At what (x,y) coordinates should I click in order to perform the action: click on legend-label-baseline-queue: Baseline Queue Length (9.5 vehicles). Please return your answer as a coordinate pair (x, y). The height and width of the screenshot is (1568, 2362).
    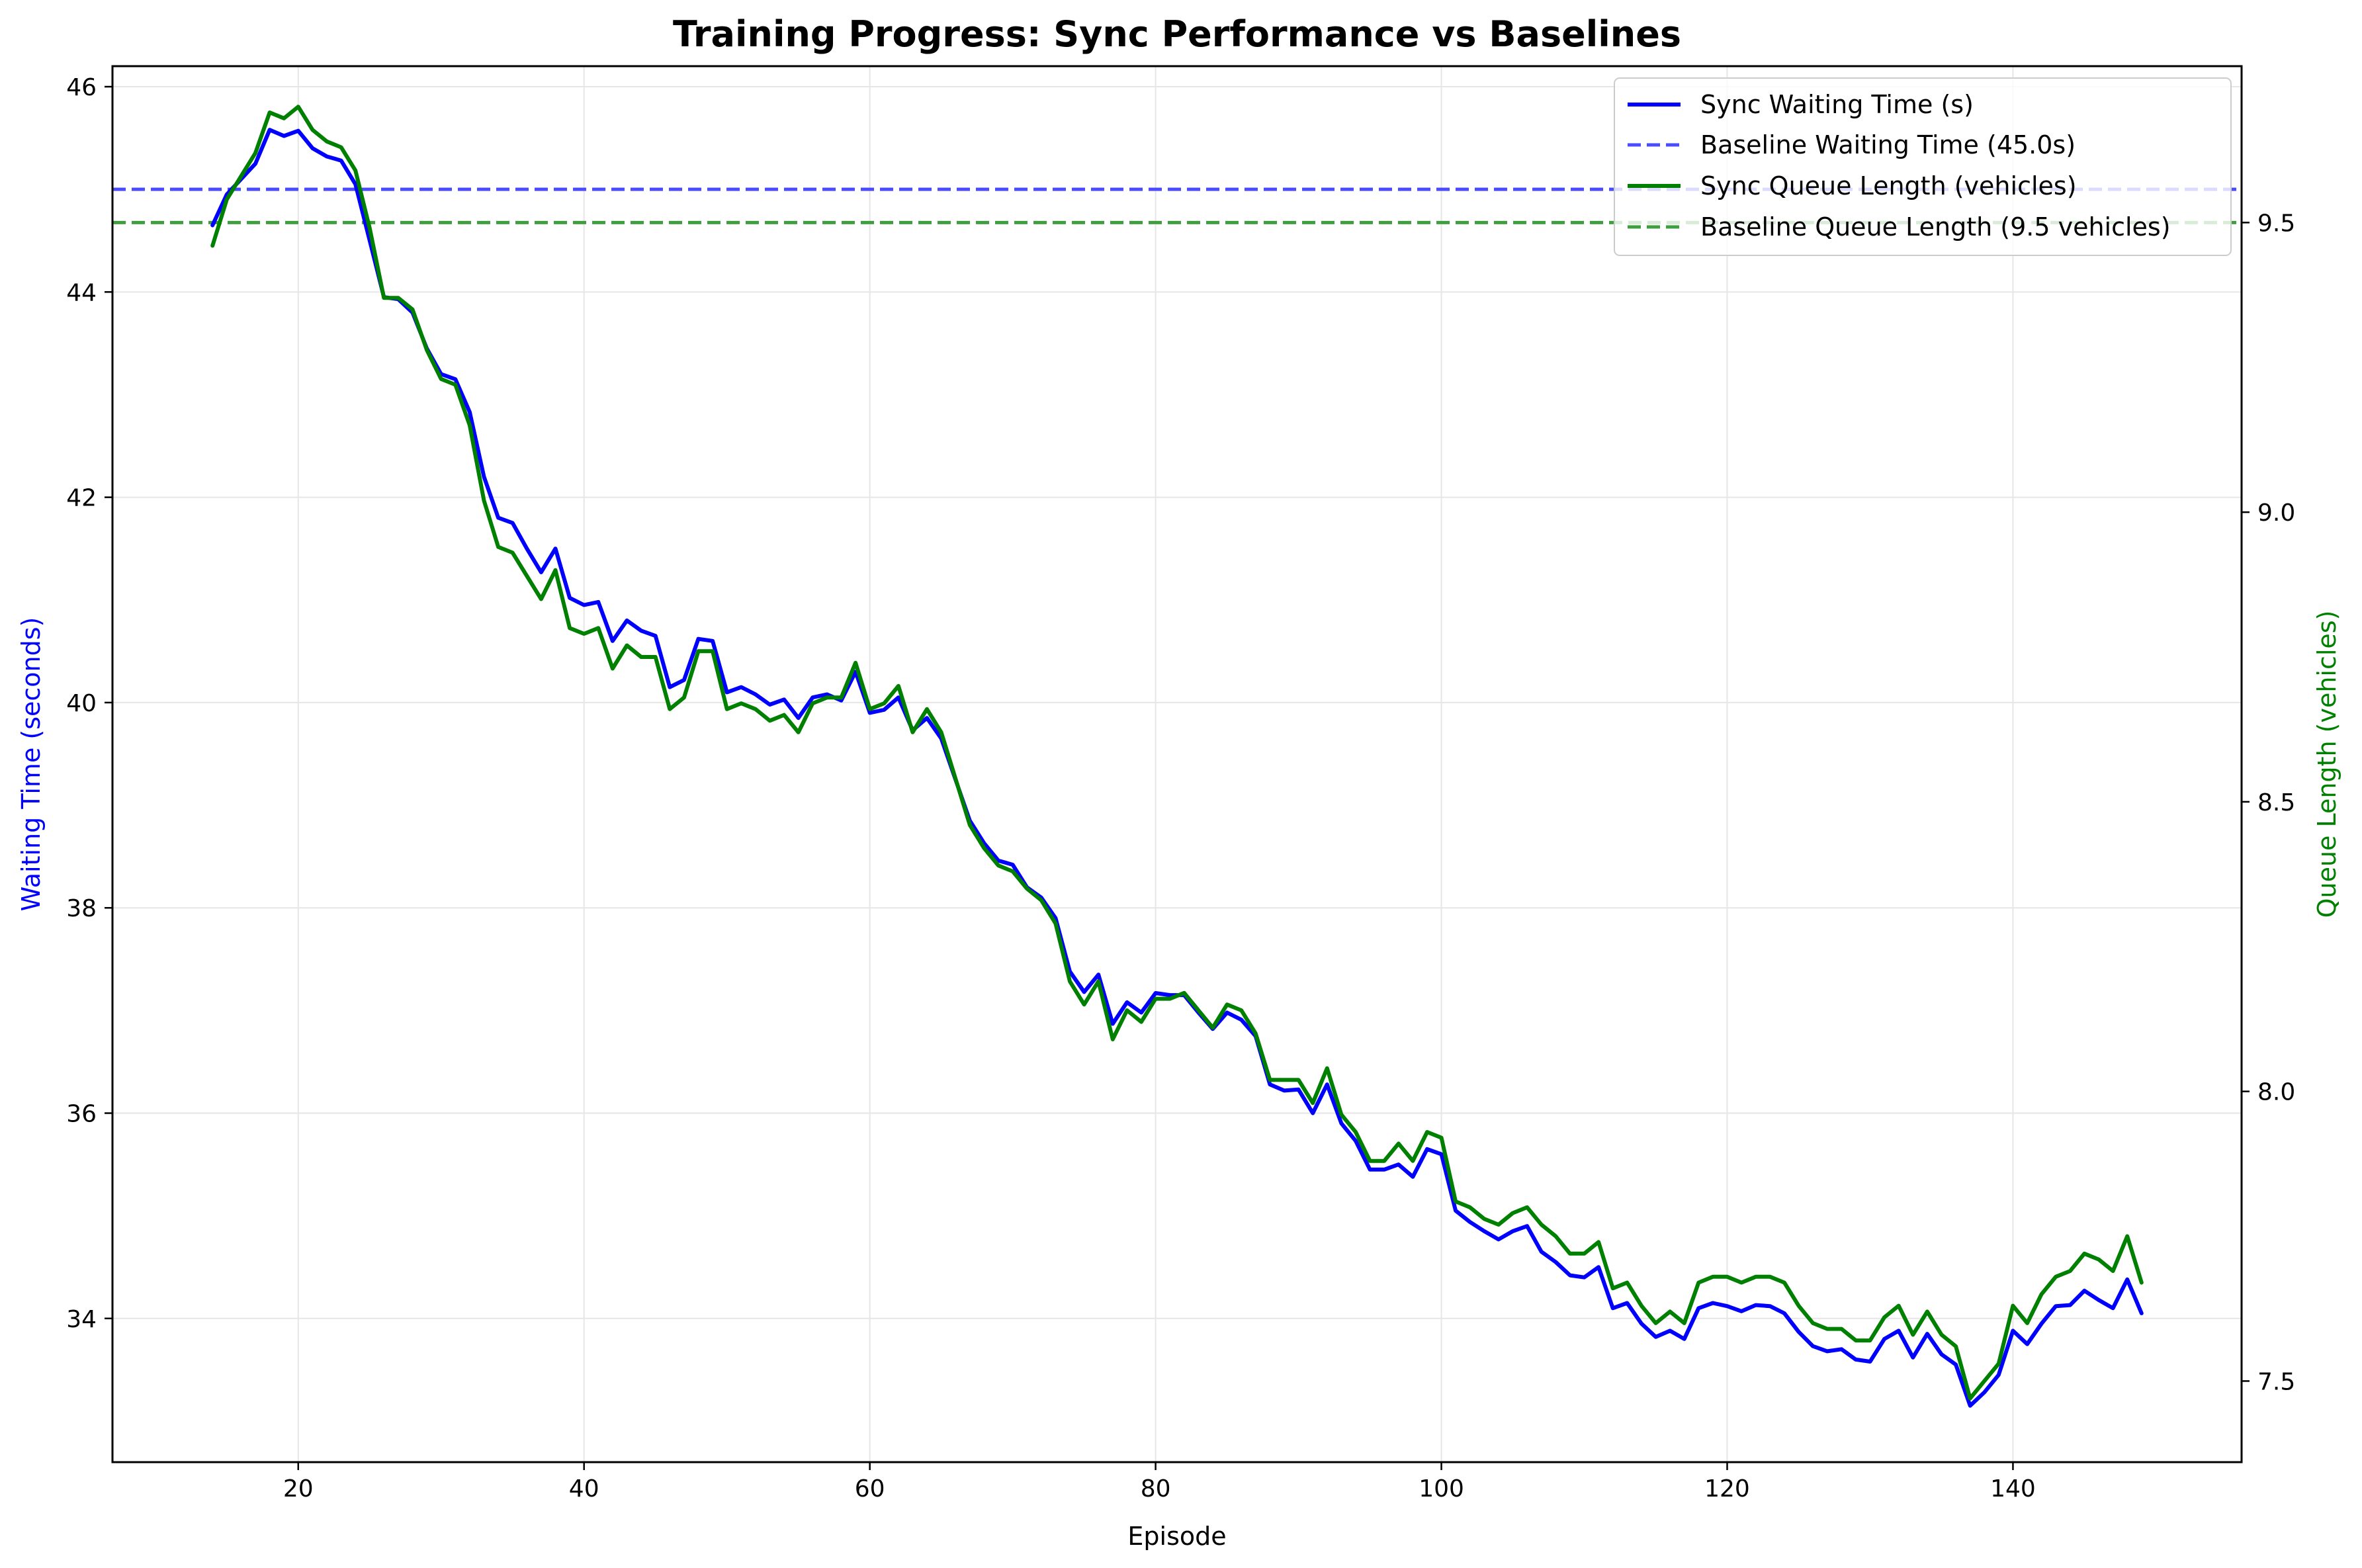
    Looking at the image, I should click on (1935, 227).